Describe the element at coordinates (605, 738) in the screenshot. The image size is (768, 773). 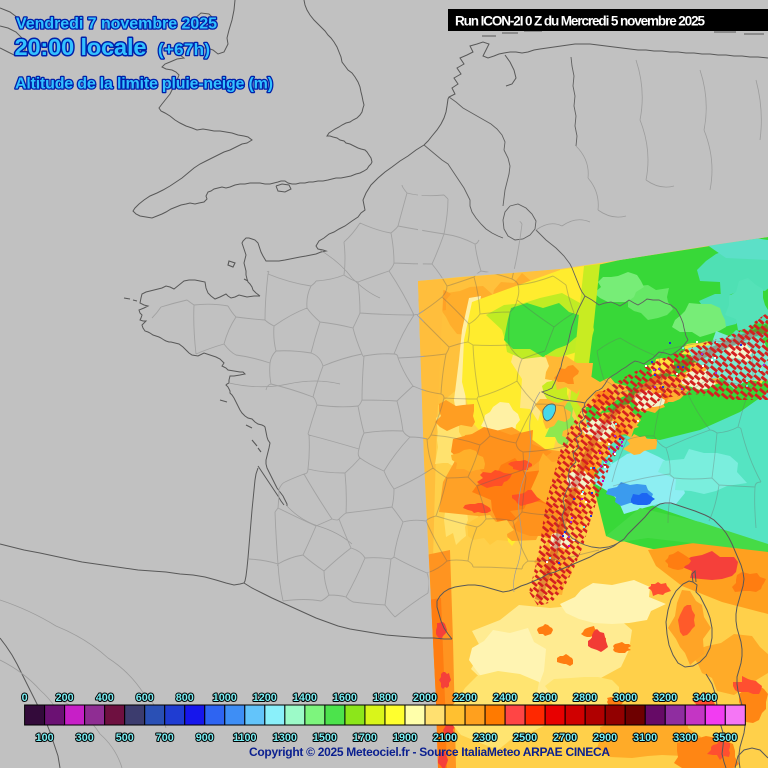
I see `svg-text: 2900` at that location.